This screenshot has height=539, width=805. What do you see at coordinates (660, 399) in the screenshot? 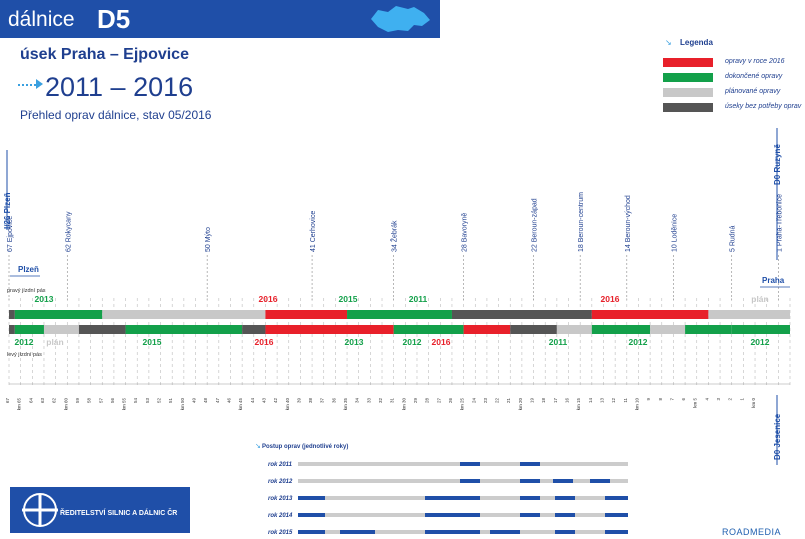
I see `km-tick-label: 8` at bounding box center [660, 399].